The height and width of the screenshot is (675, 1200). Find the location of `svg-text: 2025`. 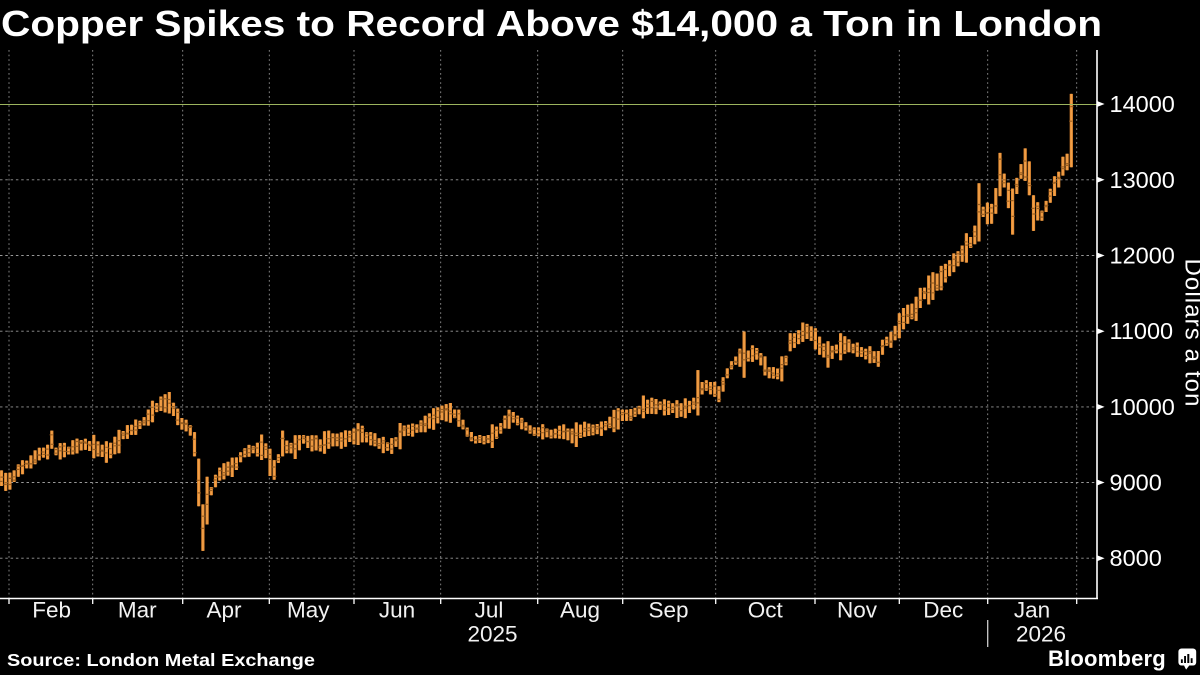

svg-text: 2025 is located at coordinates (492, 634).